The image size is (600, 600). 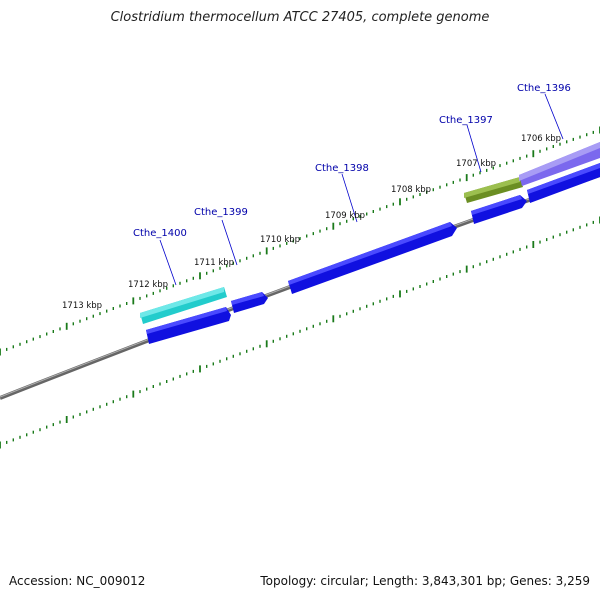 What do you see at coordinates (544, 88) in the screenshot?
I see `gene-label-cthe-1396: Cthe_1396` at bounding box center [544, 88].